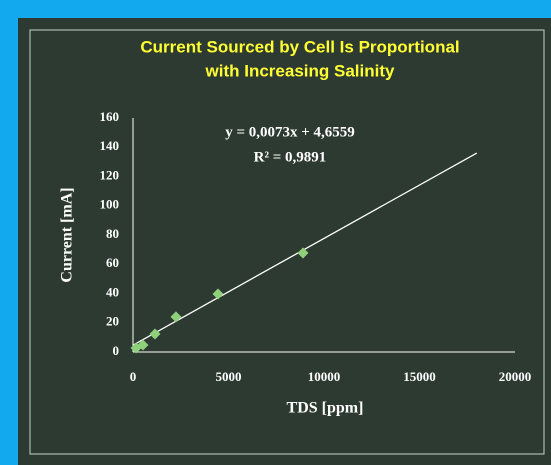  I want to click on x-tick-label: 0, so click(133, 376).